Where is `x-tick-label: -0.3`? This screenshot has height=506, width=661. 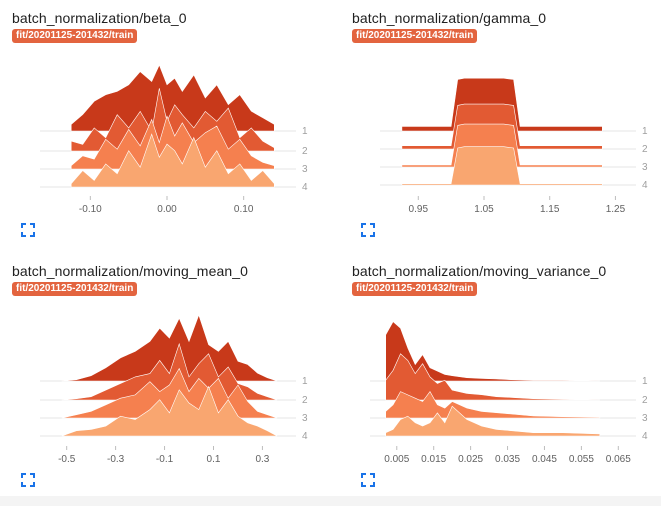
x-tick-label: -0.3 is located at coordinates (116, 459).